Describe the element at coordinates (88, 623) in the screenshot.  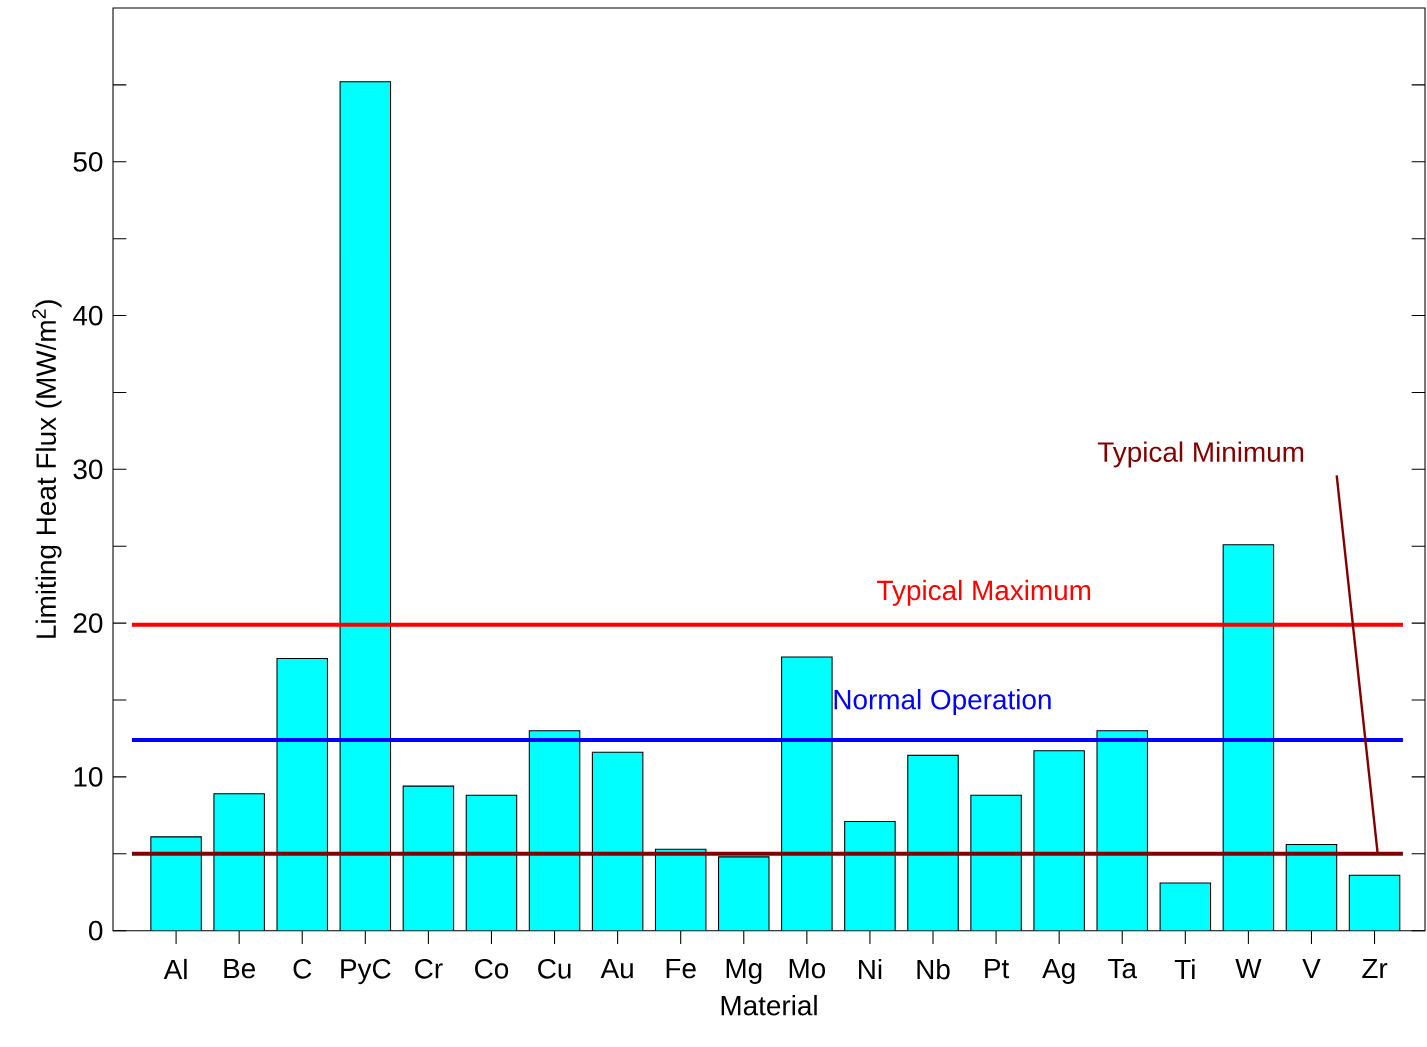
I see `y-tick-label: 20` at that location.